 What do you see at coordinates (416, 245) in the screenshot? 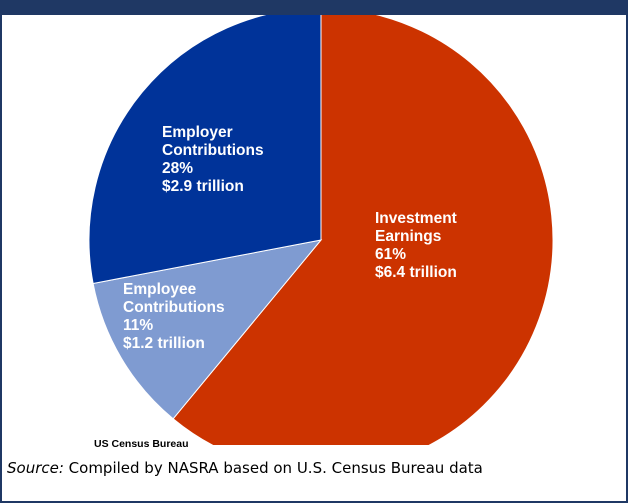
I see `slice-label-investment-earnings: Investment Earnings 61% $6.4 trillion` at bounding box center [416, 245].